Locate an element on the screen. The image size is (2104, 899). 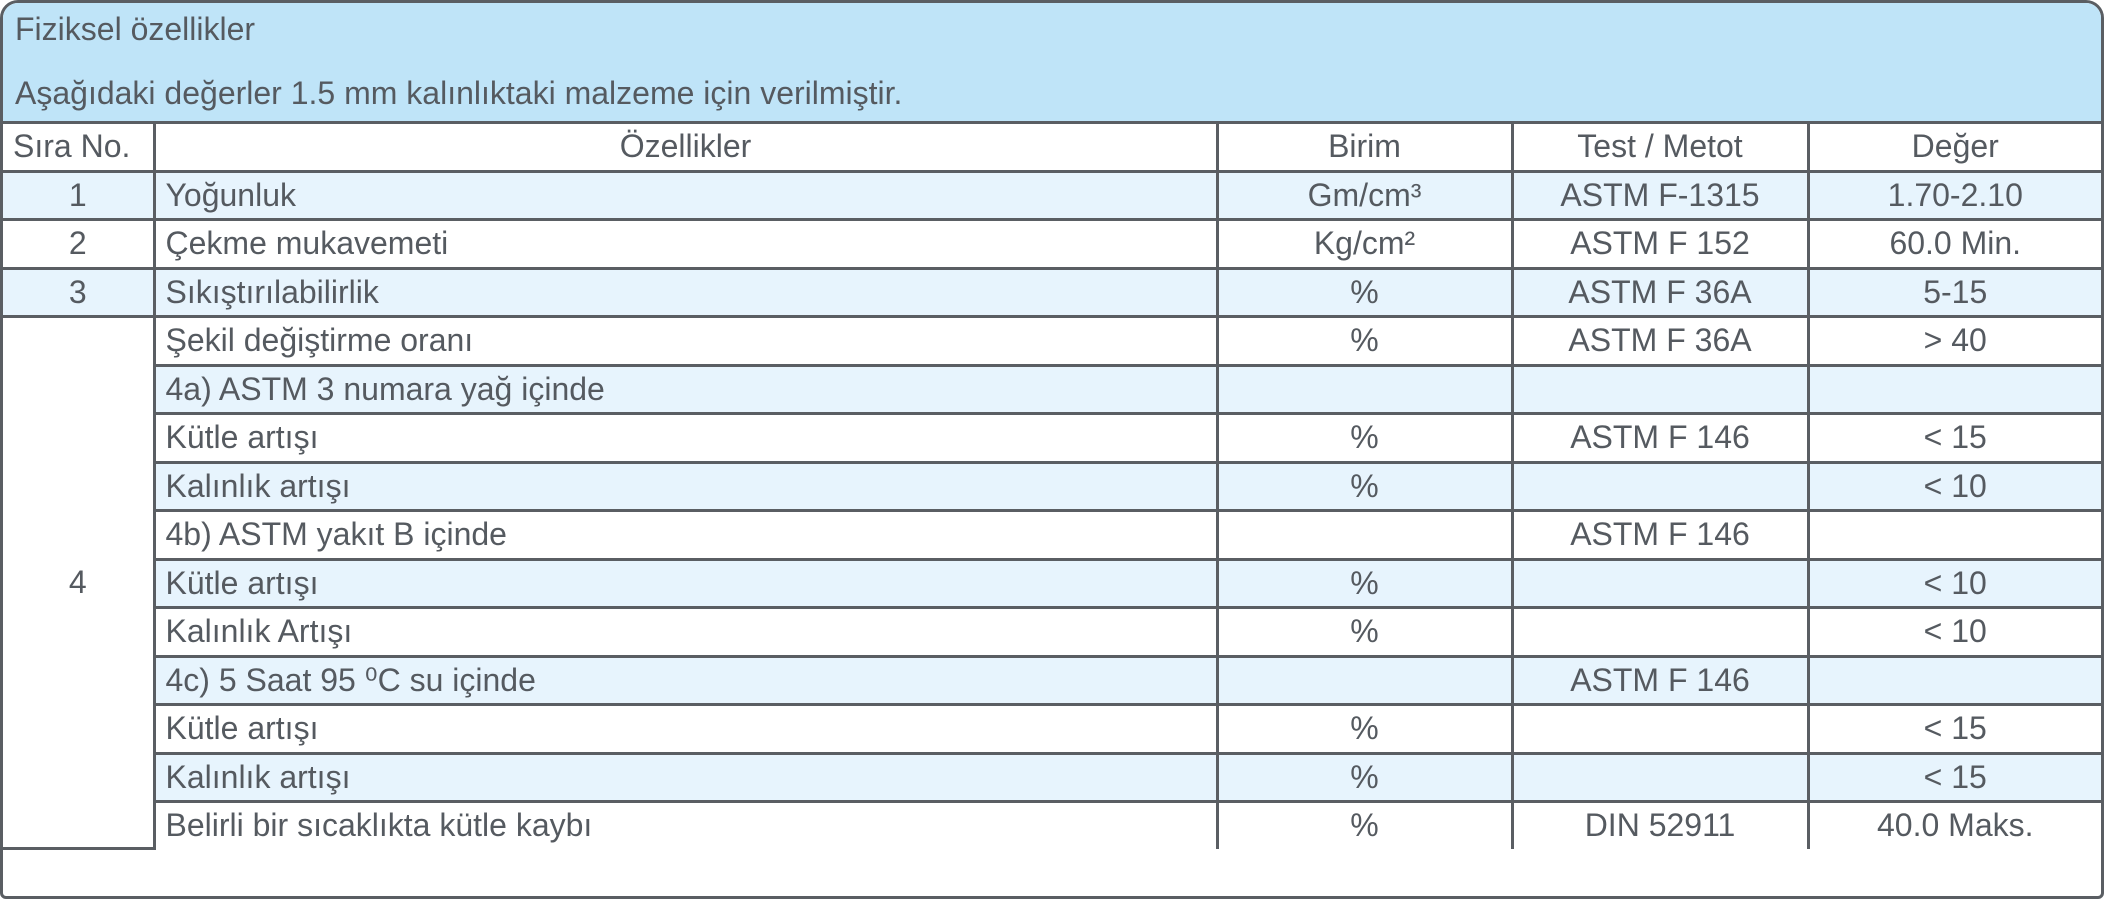
table-row: Kütle artışı% ASTM F 146 < 15 is located at coordinates (1052, 438).